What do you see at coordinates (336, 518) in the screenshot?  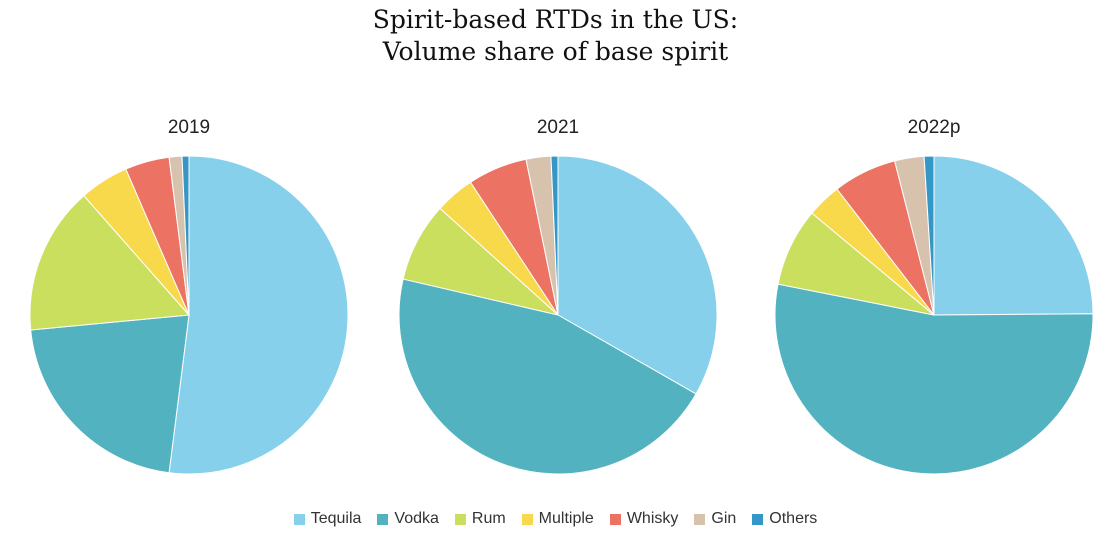 I see `legend-label: Tequila` at bounding box center [336, 518].